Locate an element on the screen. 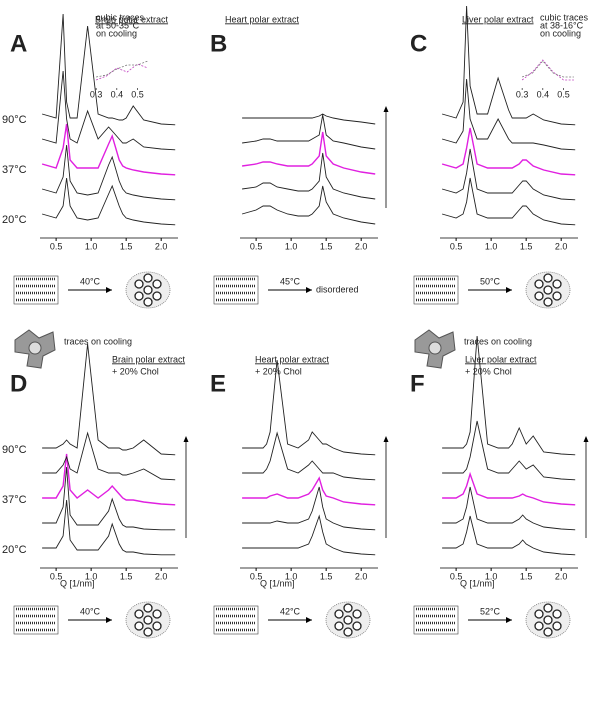  inset-text: at 38-16°C is located at coordinates (562, 25).